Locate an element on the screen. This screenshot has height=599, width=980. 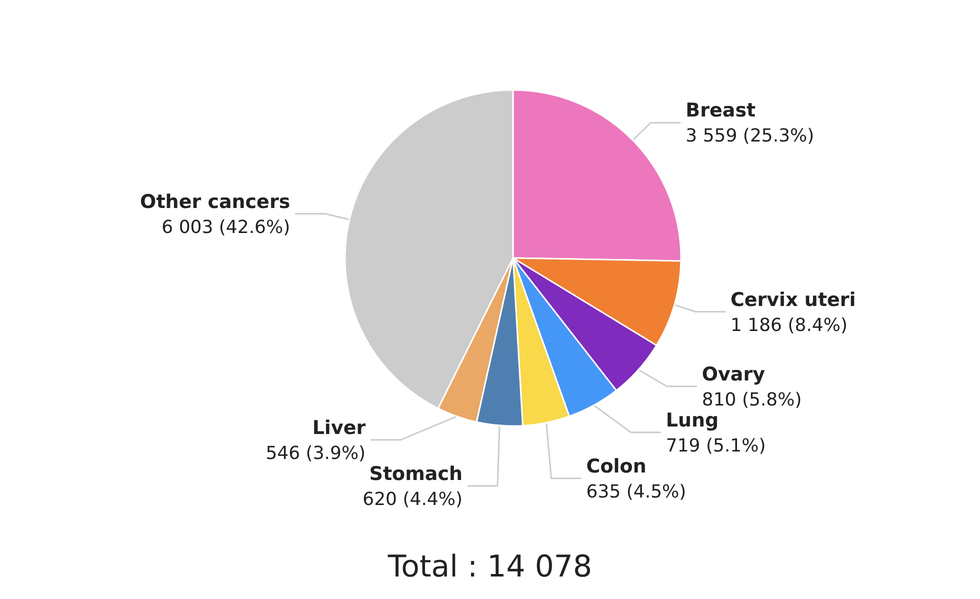
slice-label: Liver is located at coordinates (339, 427).